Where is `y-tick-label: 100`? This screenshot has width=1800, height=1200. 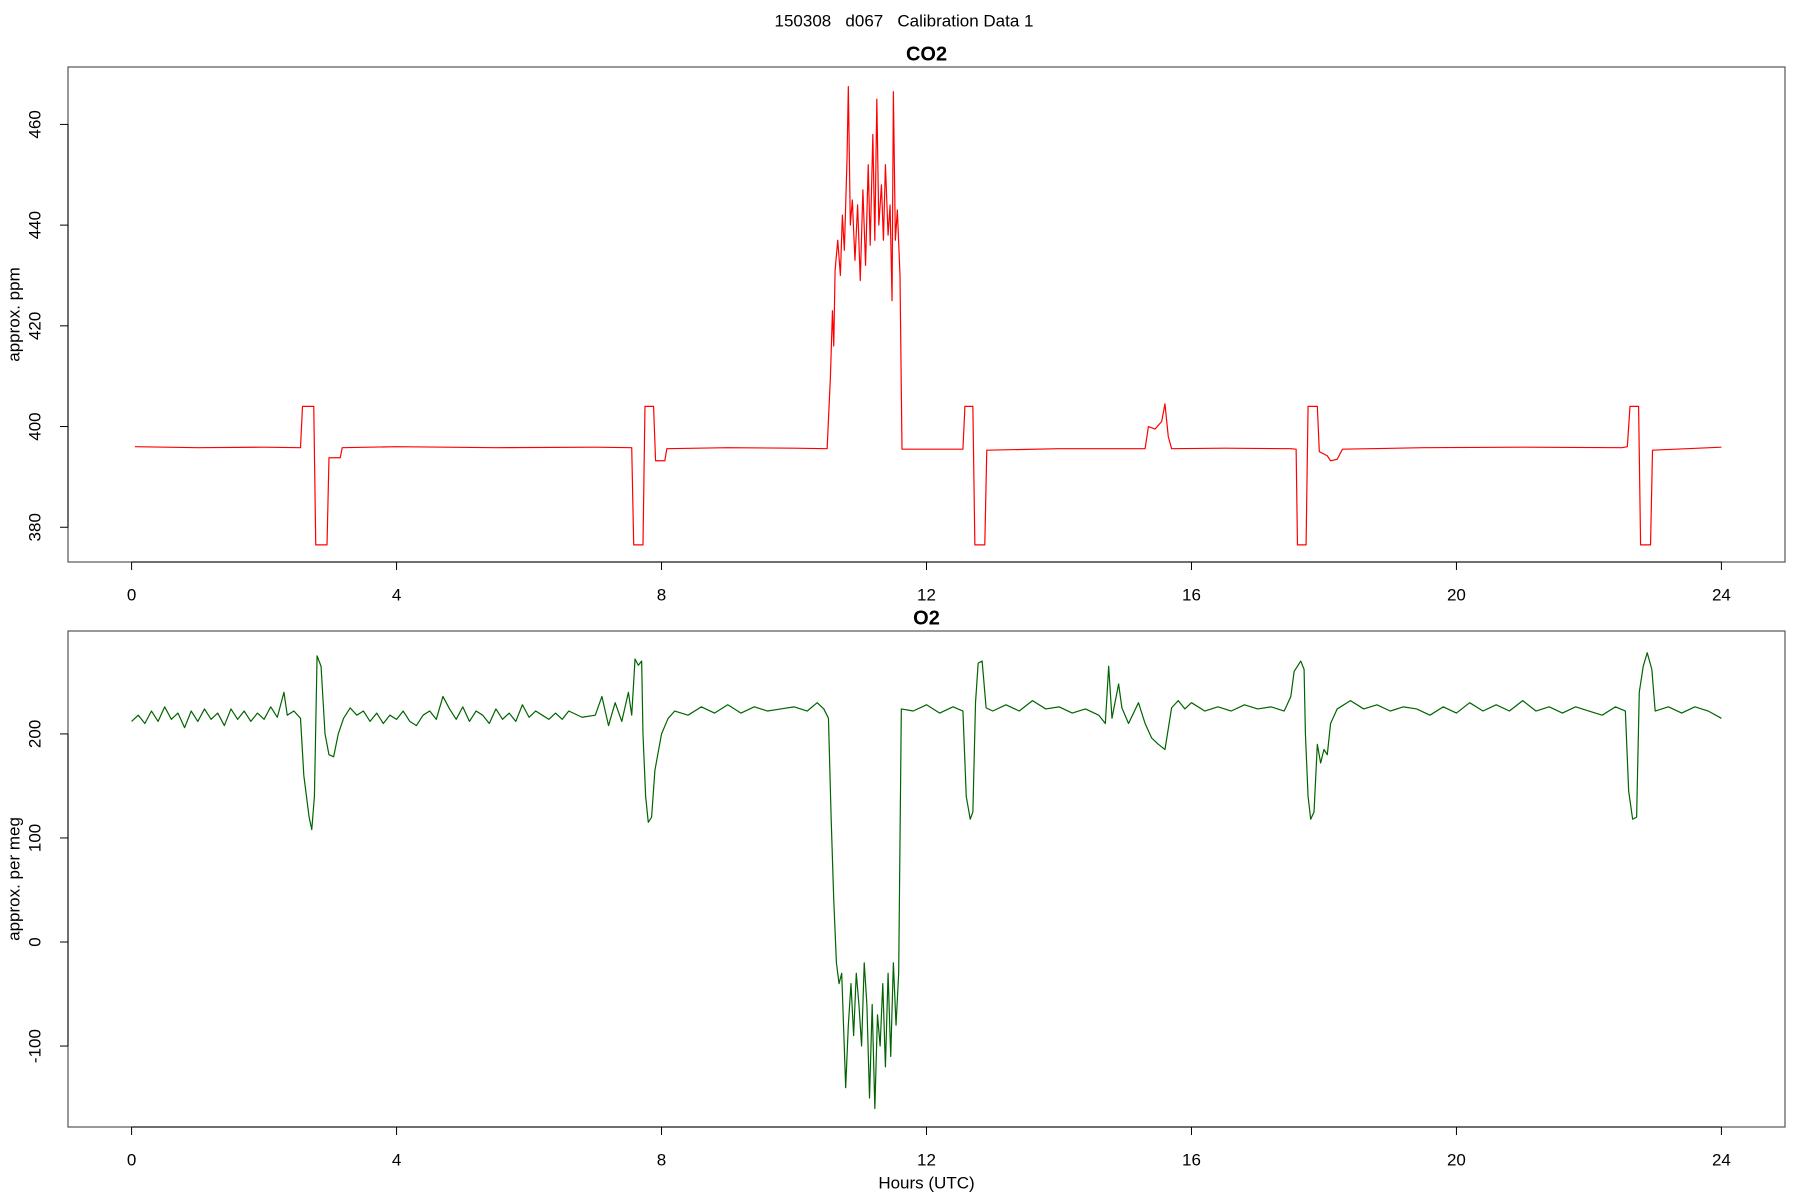
y-tick-label: 100 is located at coordinates (34, 838).